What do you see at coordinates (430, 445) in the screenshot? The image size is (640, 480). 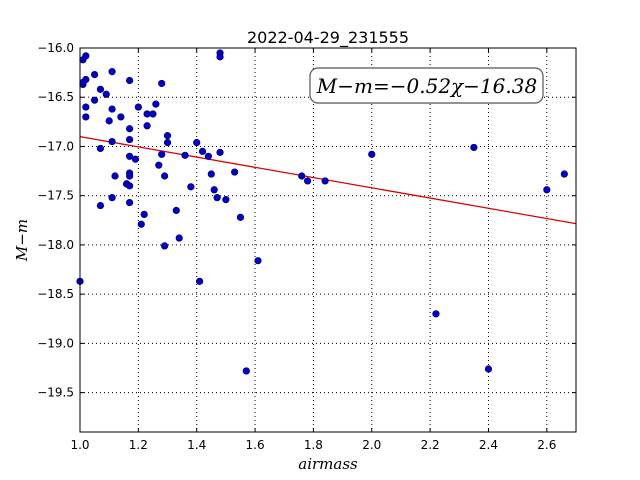 I see `x-tick-label: 2.2` at bounding box center [430, 445].